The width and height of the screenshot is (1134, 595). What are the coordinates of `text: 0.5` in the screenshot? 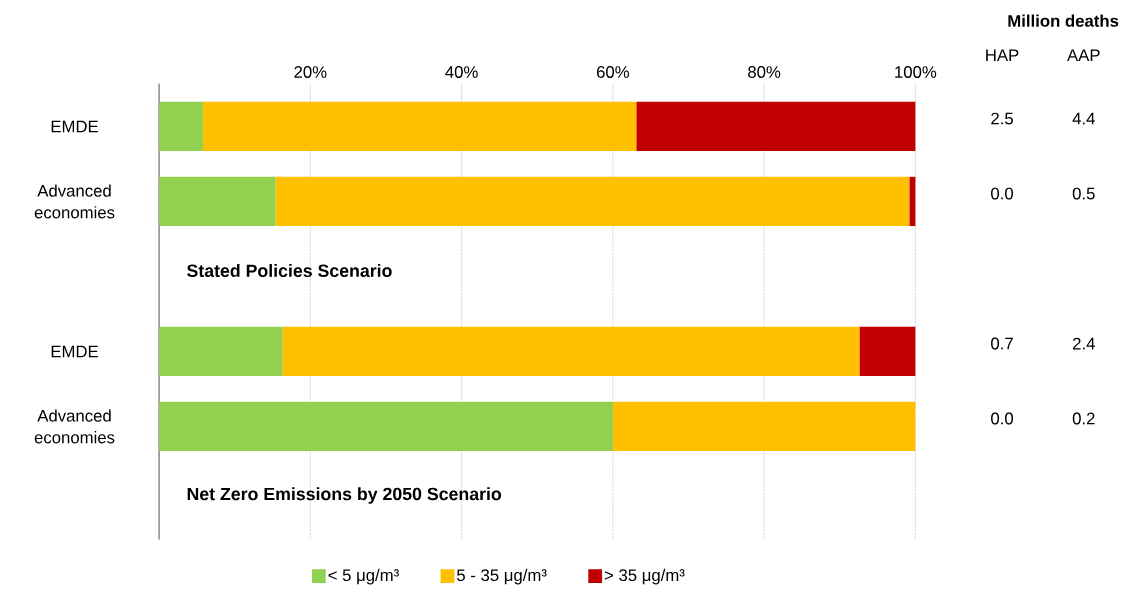 It's located at (1083, 193).